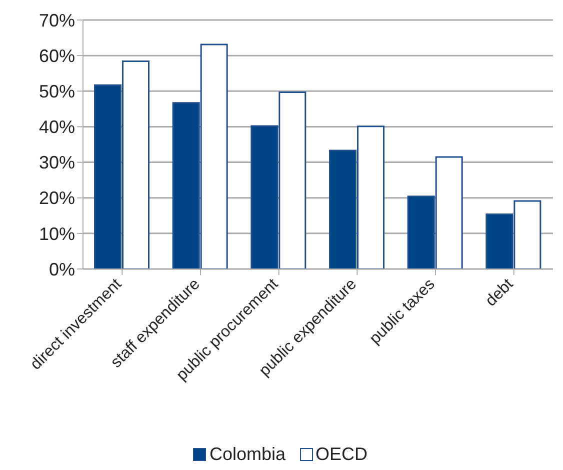 Image resolution: width=563 pixels, height=470 pixels. What do you see at coordinates (247, 454) in the screenshot?
I see `legend-label: Colombia` at bounding box center [247, 454].